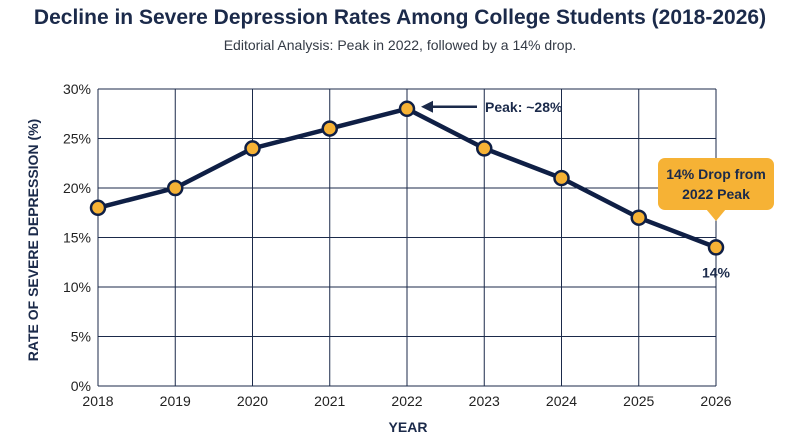 This screenshot has width=800, height=447. What do you see at coordinates (716, 272) in the screenshot?
I see `end-value-label: 14%` at bounding box center [716, 272].